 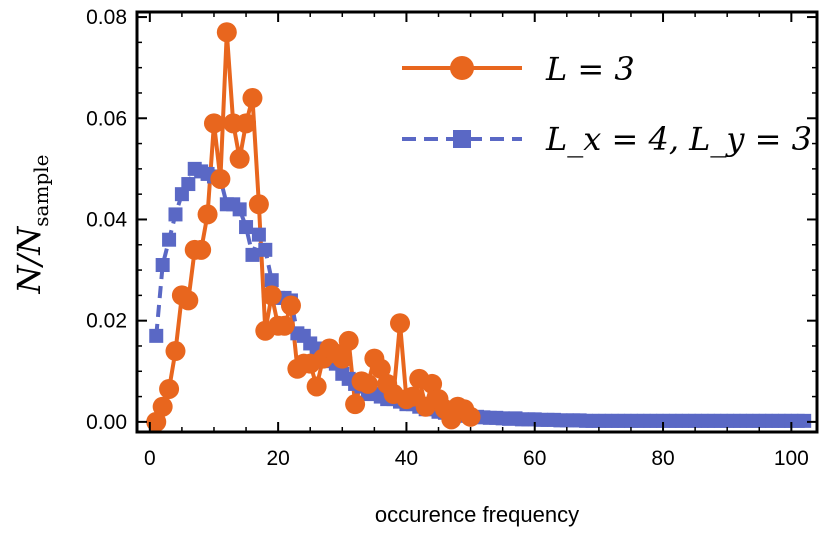 What do you see at coordinates (518, 69) in the screenshot?
I see `legend-item-lsq: L = 3` at bounding box center [518, 69].